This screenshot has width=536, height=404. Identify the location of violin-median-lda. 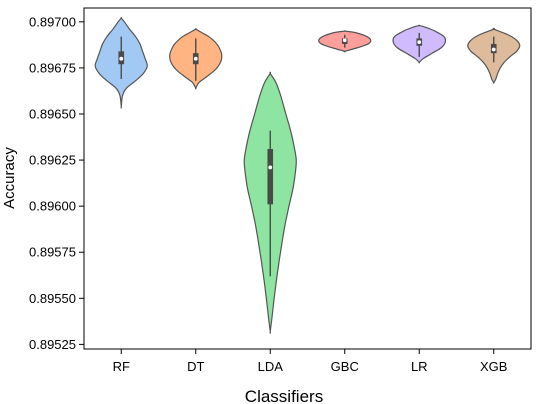
(270, 167).